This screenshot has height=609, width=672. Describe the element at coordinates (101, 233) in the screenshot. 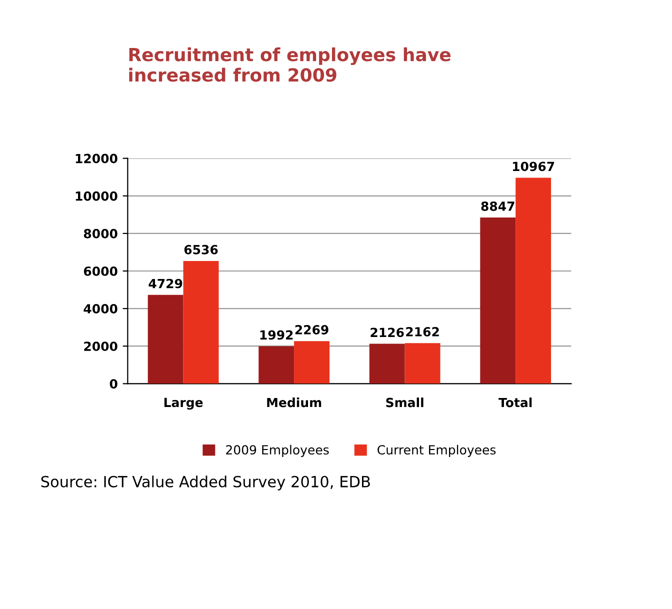

I see `y-tick-label: 8000` at that location.